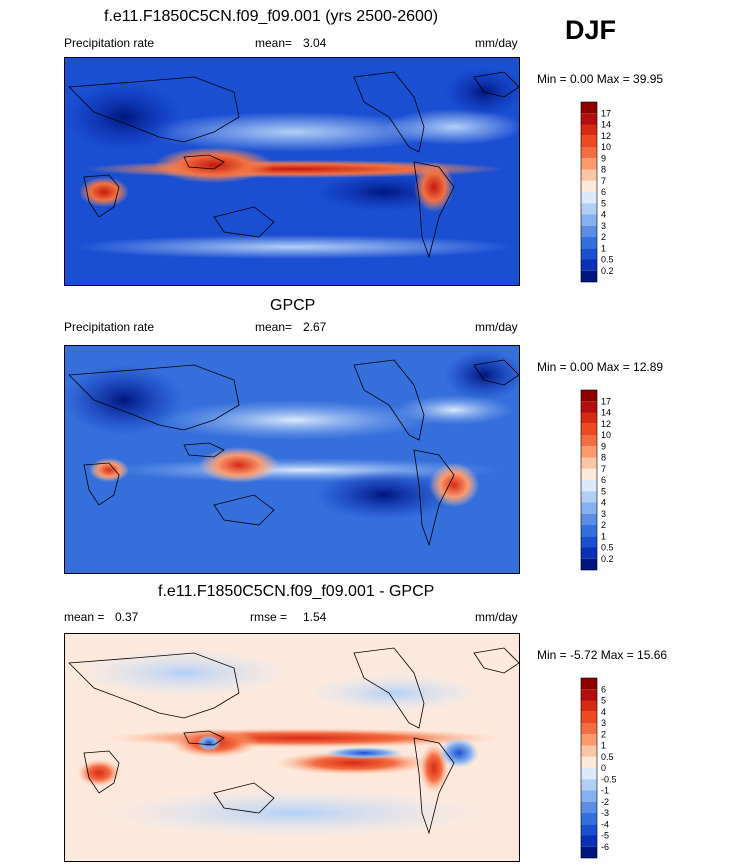  What do you see at coordinates (274, 43) in the screenshot?
I see `panel1-mean-label: mean=` at bounding box center [274, 43].